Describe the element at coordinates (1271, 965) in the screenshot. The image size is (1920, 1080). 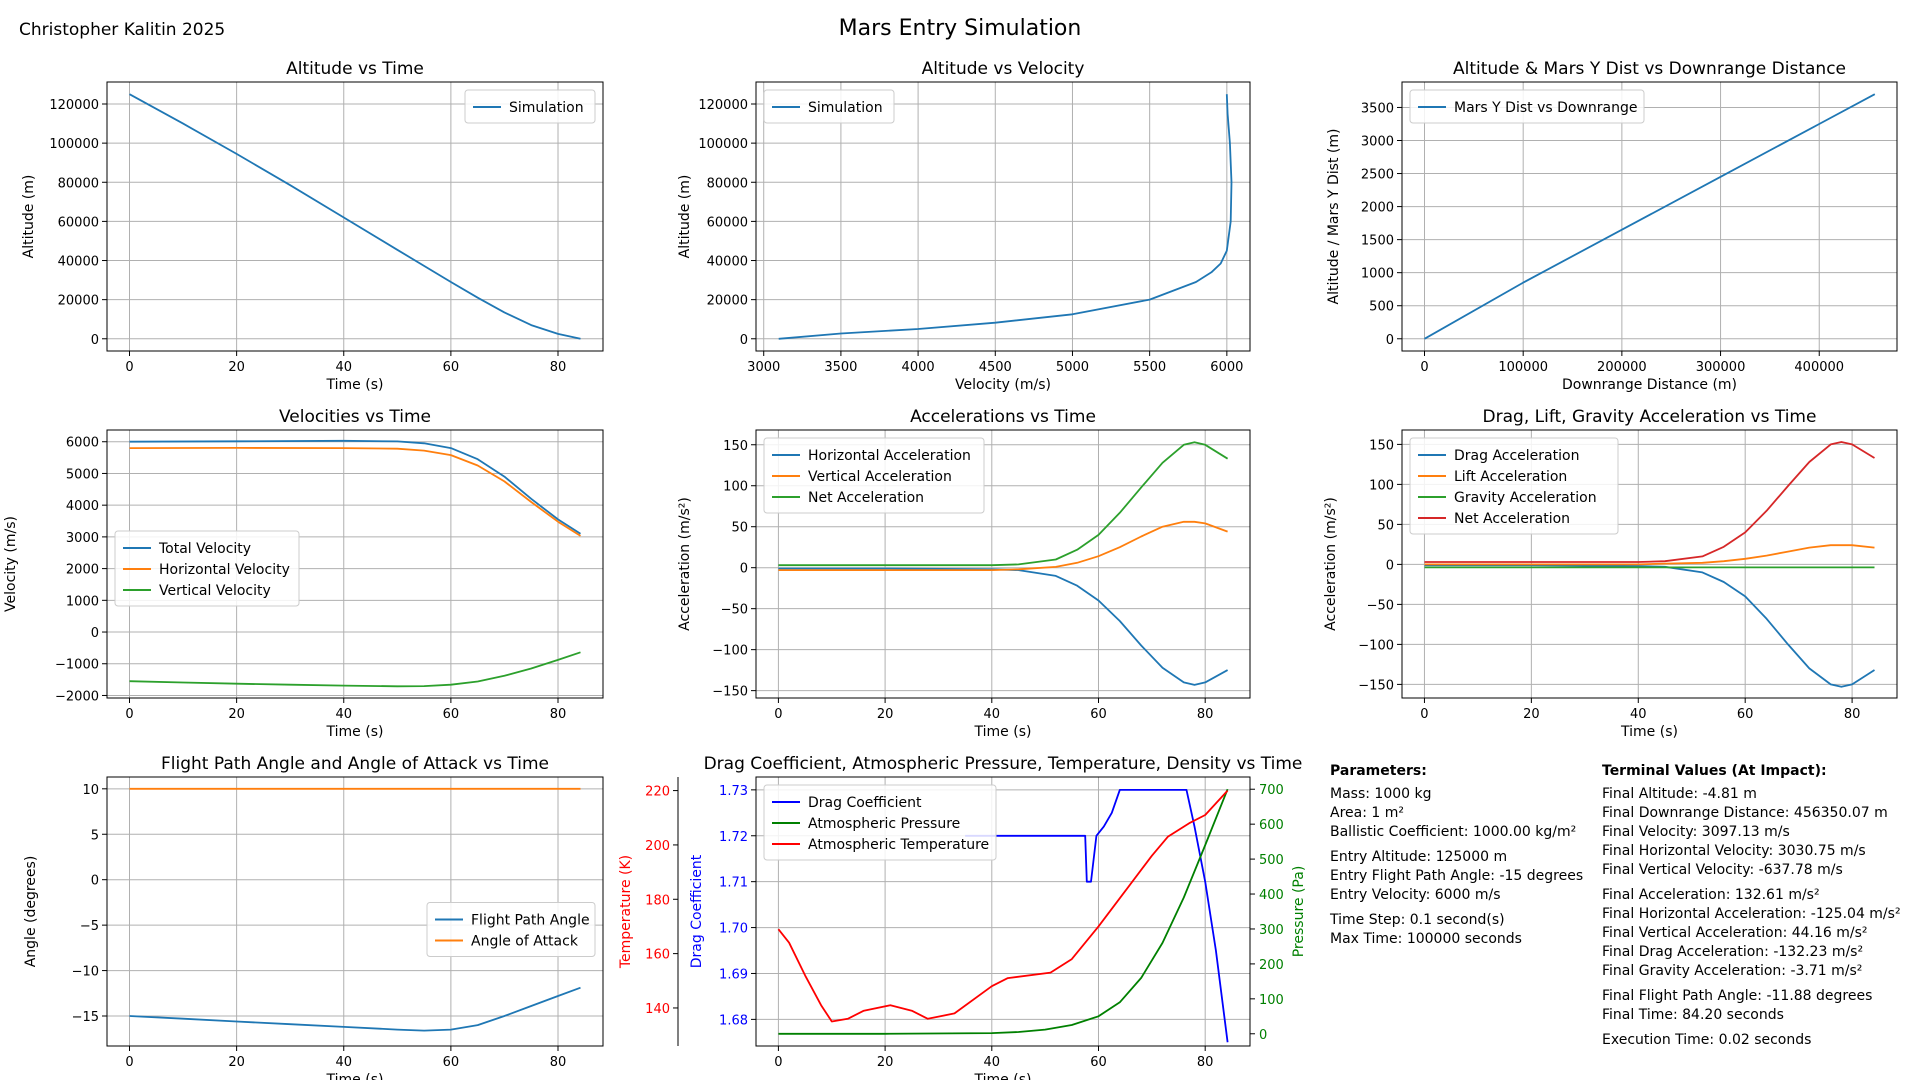
I see `y-right-tick-label: 200` at that location.